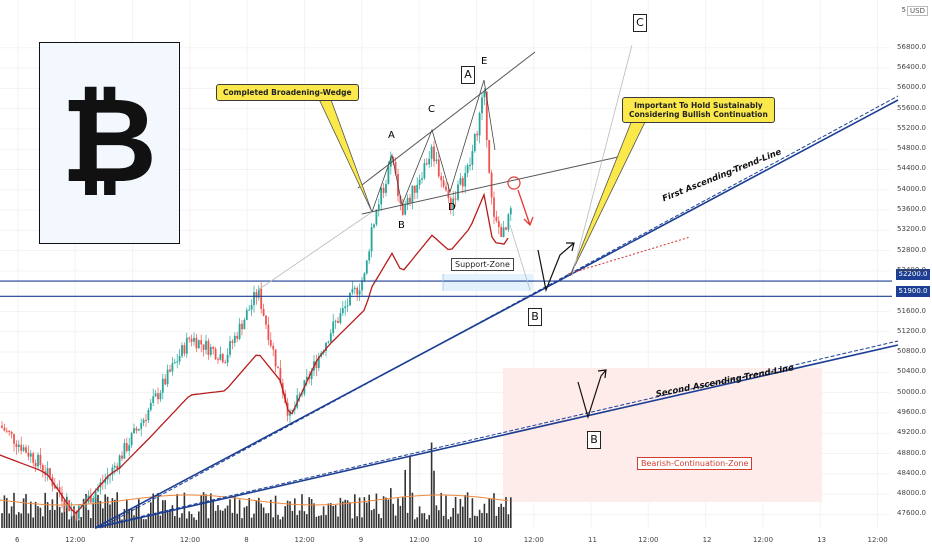 Image resolution: width=932 pixels, height=550 pixels. Describe the element at coordinates (911, 432) in the screenshot. I see `y-tick-label: 49200.0` at that location.